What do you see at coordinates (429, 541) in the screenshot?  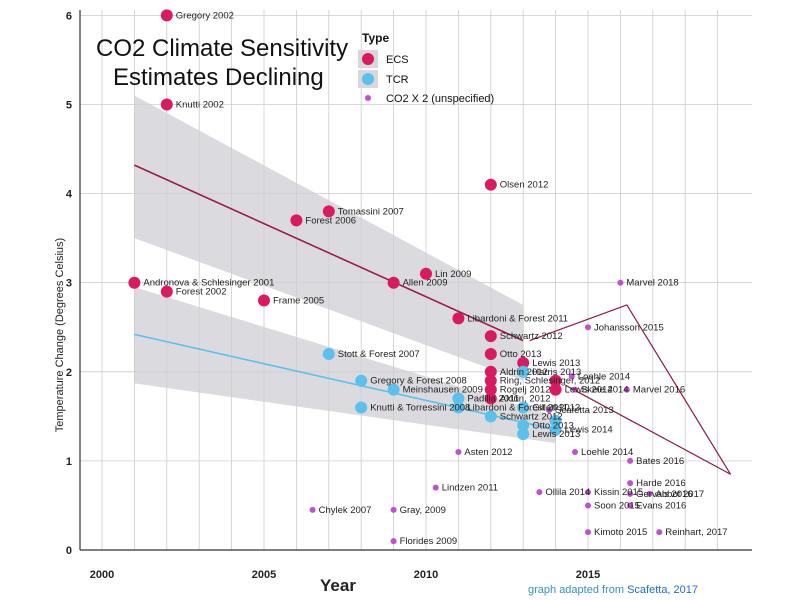 I see `data-point-label: Florides 2009` at bounding box center [429, 541].